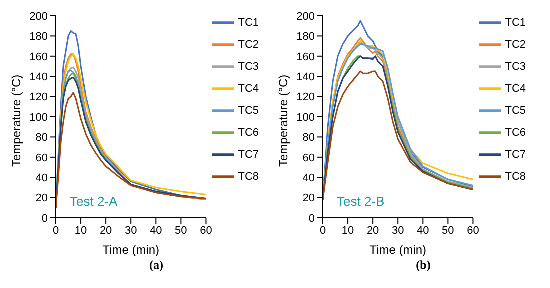 Image resolution: width=550 pixels, height=288 pixels. What do you see at coordinates (423, 265) in the screenshot?
I see `text: (b)` at bounding box center [423, 265].